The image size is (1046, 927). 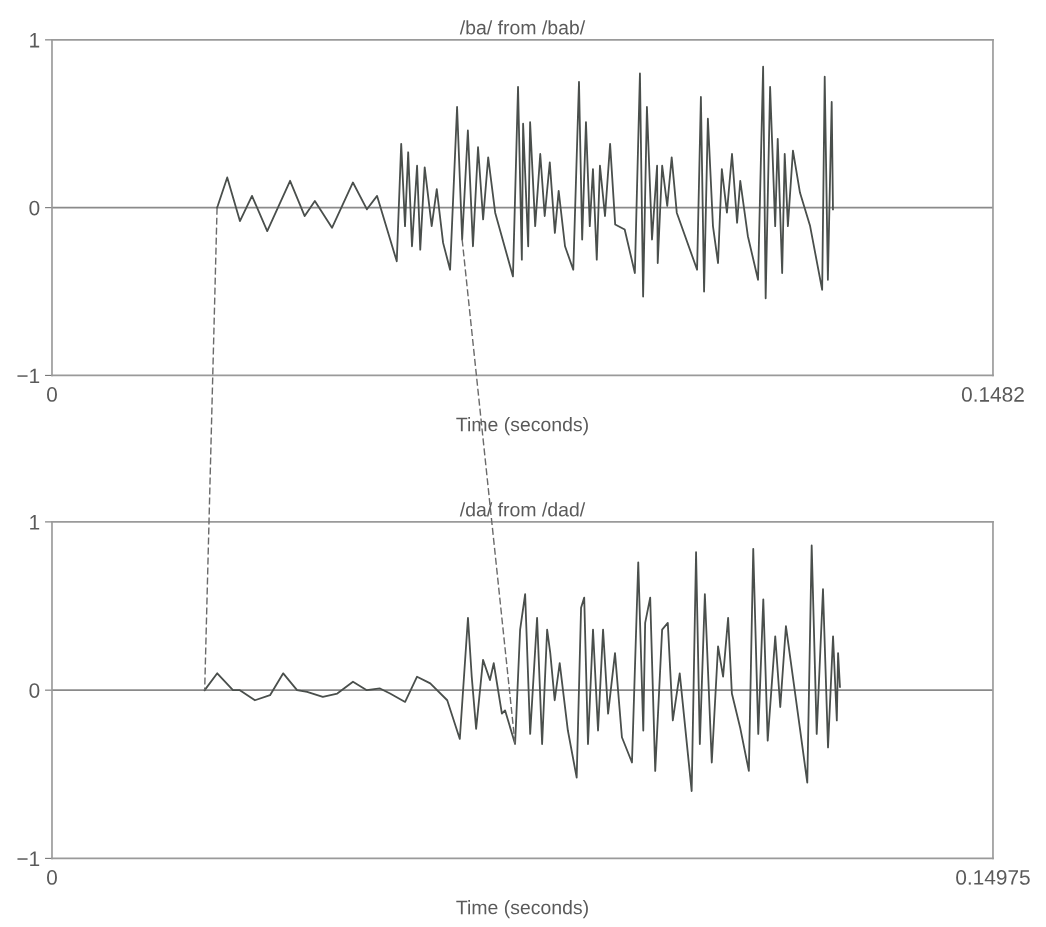 I want to click on x-tick-label: 0.14975, so click(x=993, y=877).